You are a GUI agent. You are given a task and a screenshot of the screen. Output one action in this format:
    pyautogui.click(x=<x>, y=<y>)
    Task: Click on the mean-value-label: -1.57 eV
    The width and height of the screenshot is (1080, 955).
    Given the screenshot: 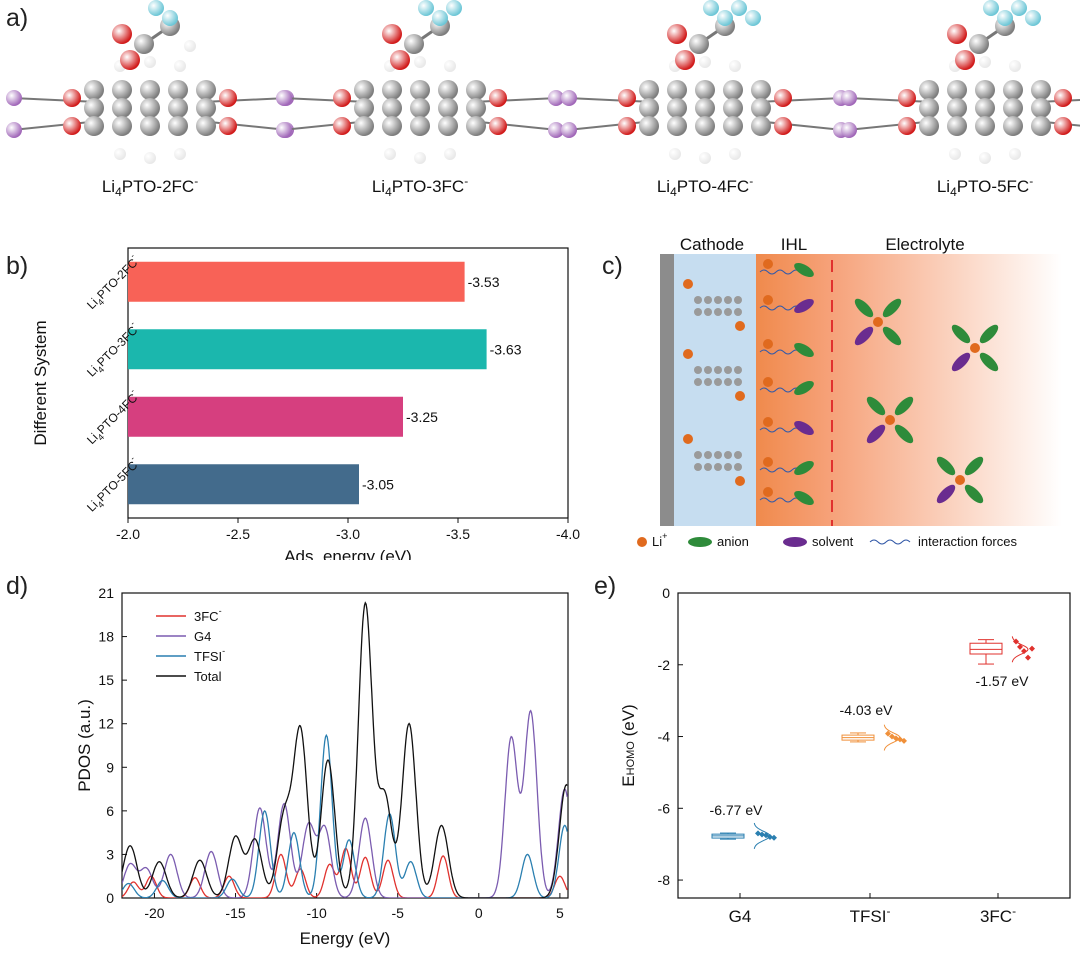 What is the action you would take?
    pyautogui.click(x=1003, y=681)
    